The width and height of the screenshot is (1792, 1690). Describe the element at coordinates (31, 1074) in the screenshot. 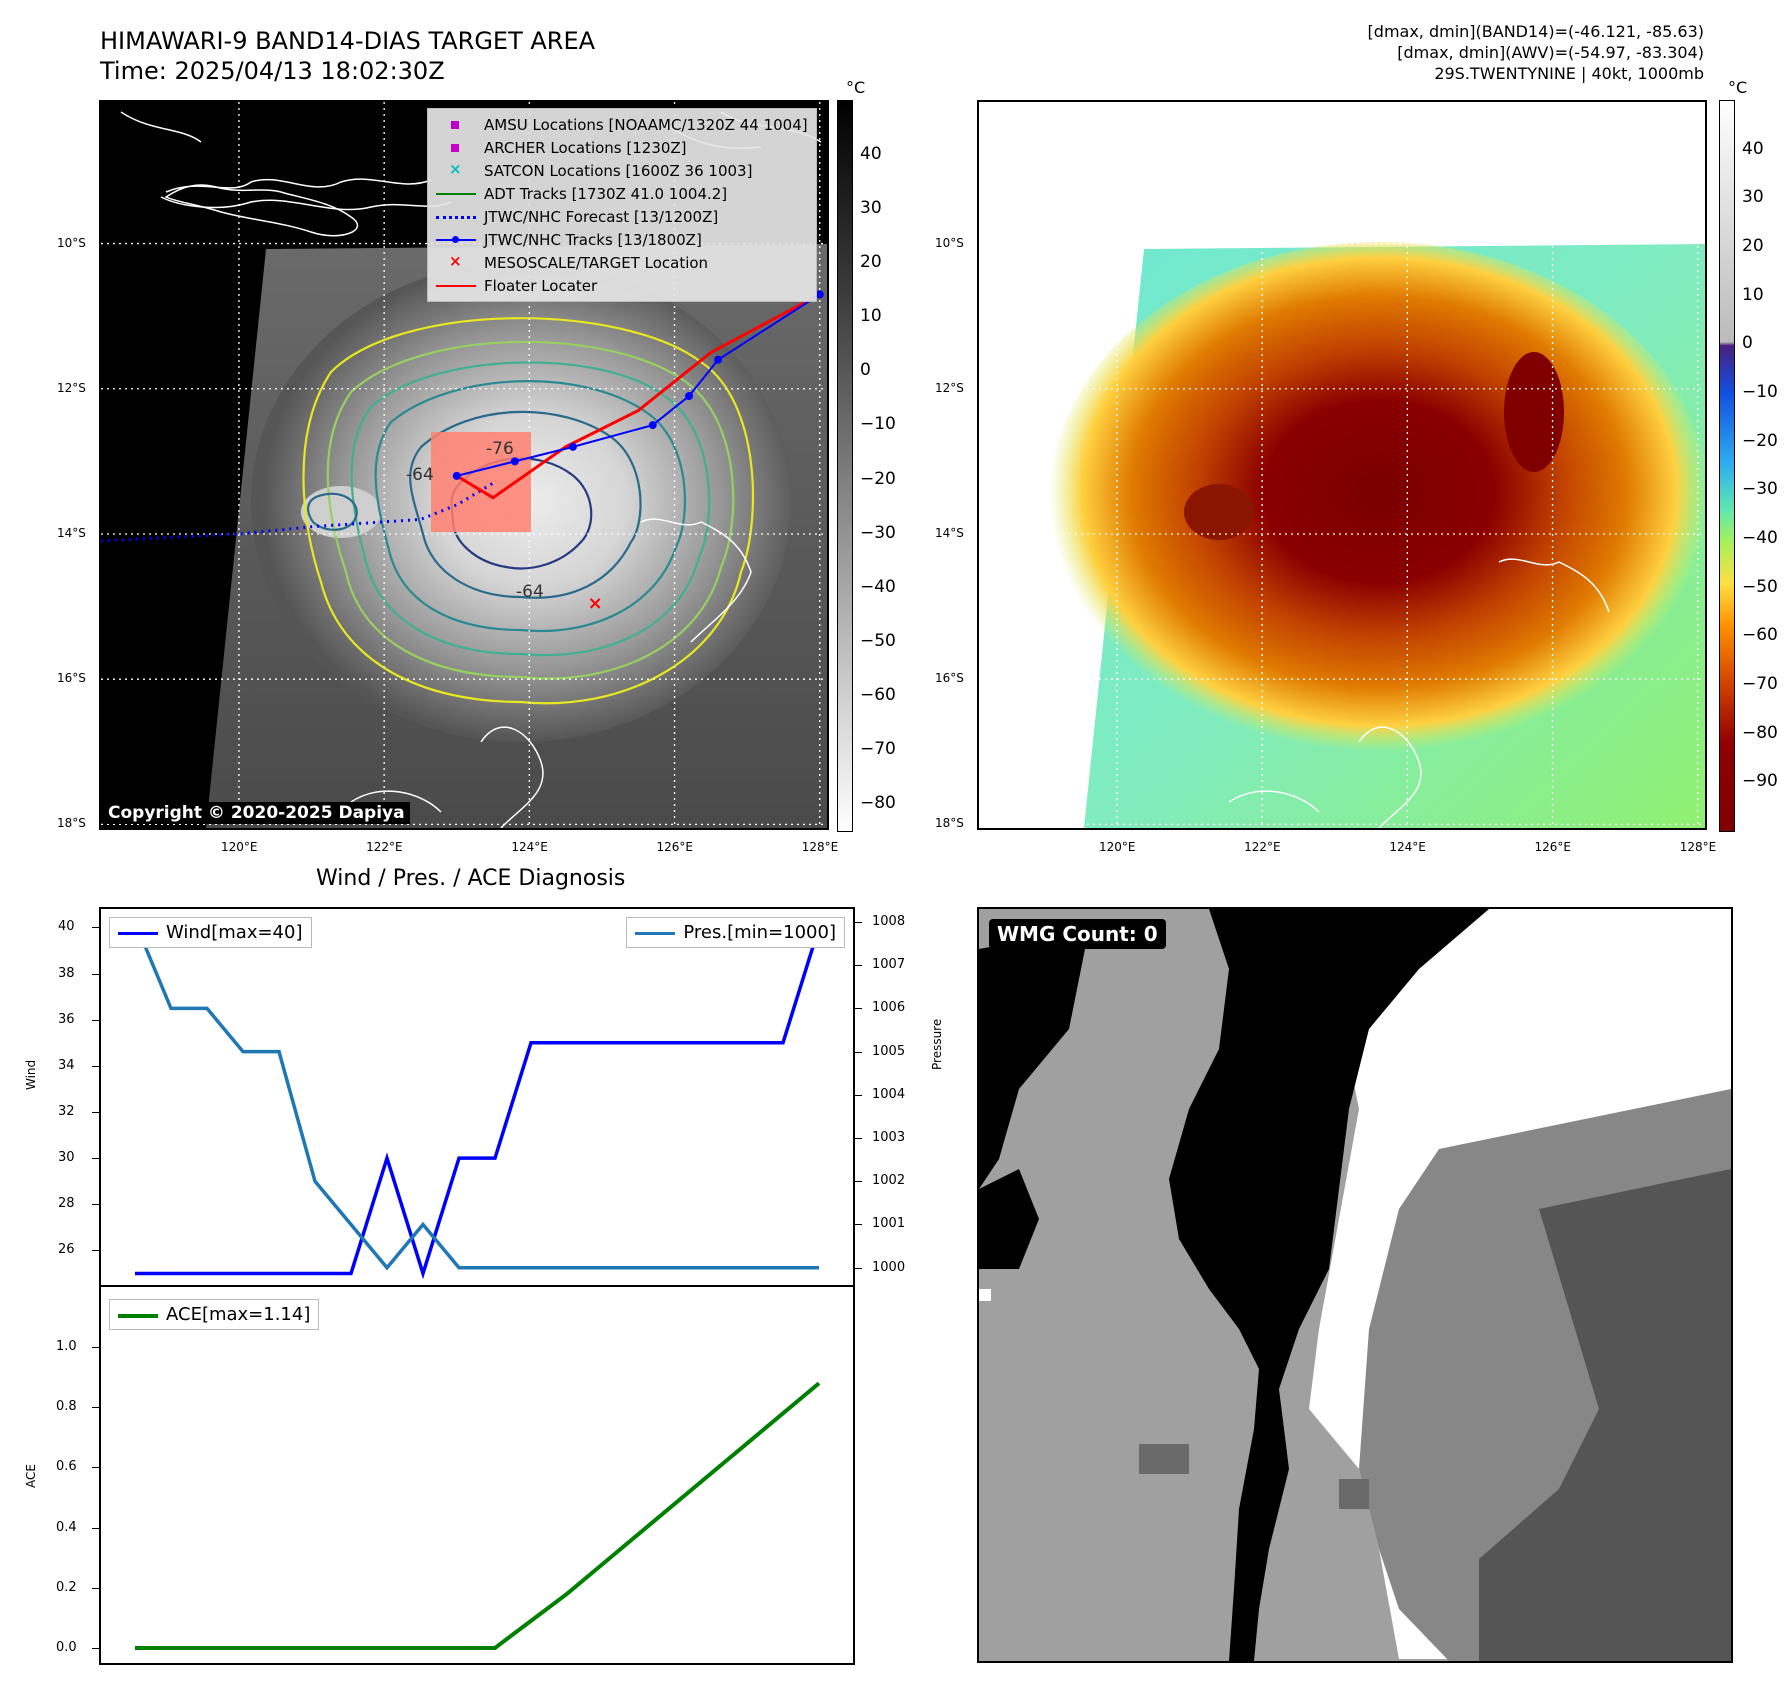

I see `wind-ylabel: Wind` at that location.